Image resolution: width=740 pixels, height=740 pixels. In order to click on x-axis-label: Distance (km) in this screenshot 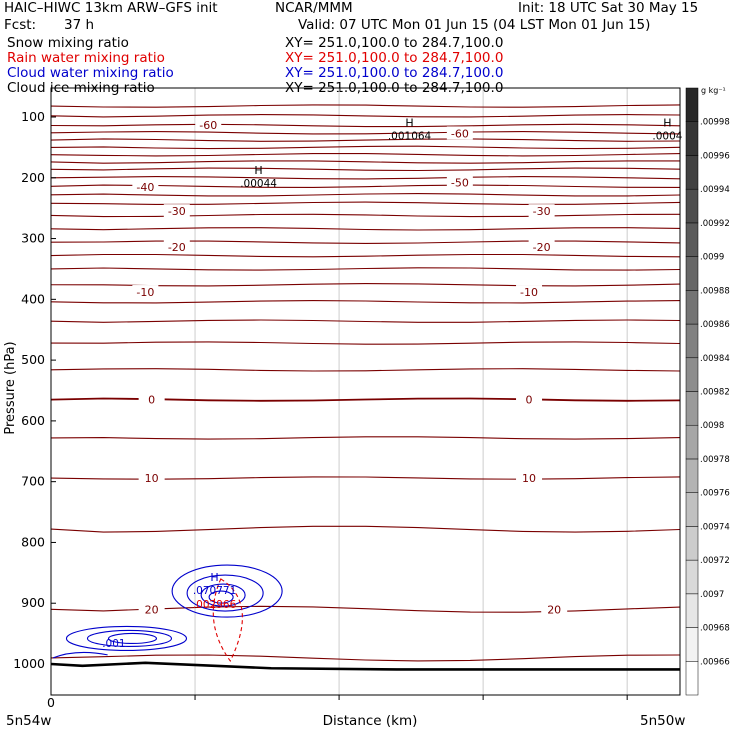, I will do `click(370, 721)`.